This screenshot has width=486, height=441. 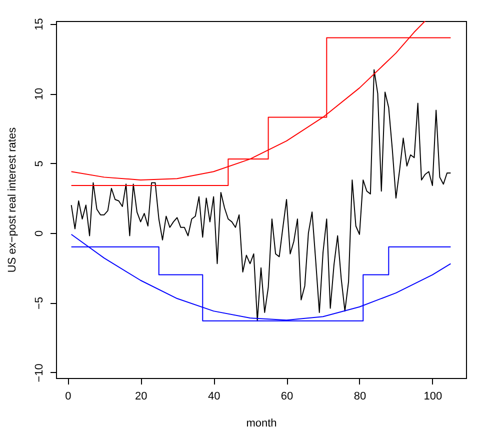 I want to click on x-tick-label: 60, so click(x=287, y=396).